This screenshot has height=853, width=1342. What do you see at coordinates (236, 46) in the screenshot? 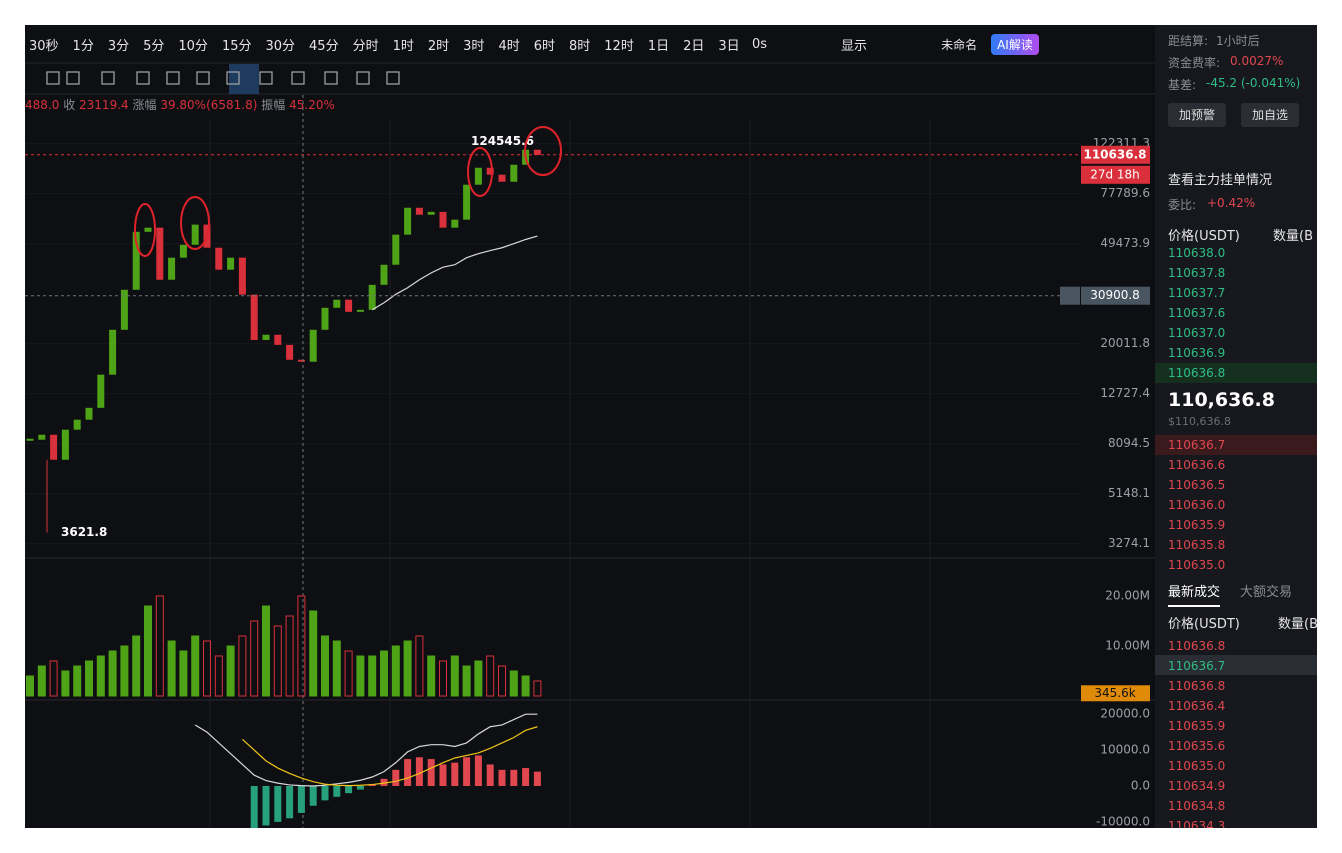
I see `timeframe: 15分` at bounding box center [236, 46].